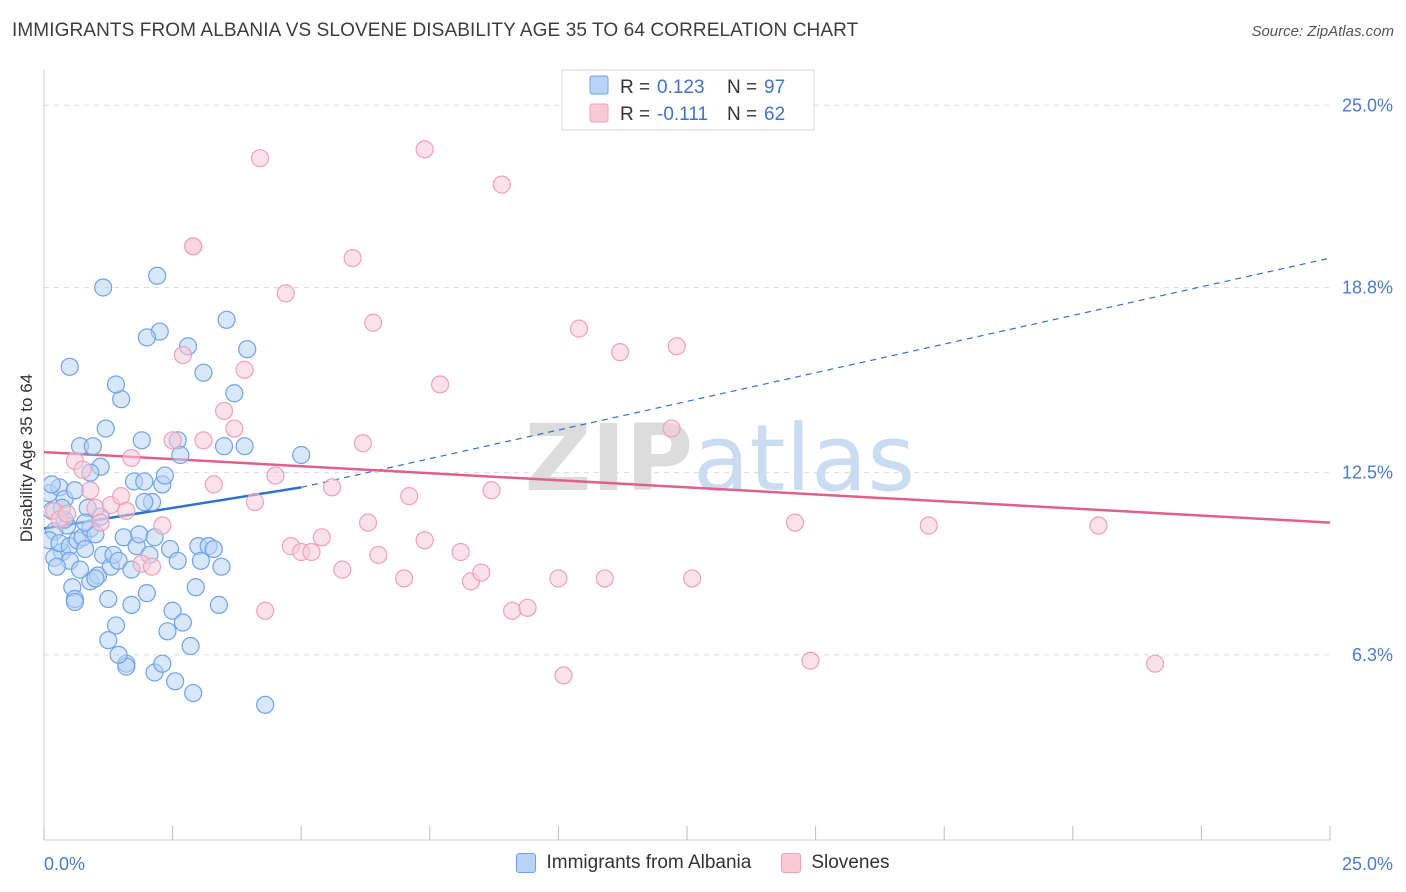  I want to click on legend-n-label-slovenes: N =, so click(742, 114).